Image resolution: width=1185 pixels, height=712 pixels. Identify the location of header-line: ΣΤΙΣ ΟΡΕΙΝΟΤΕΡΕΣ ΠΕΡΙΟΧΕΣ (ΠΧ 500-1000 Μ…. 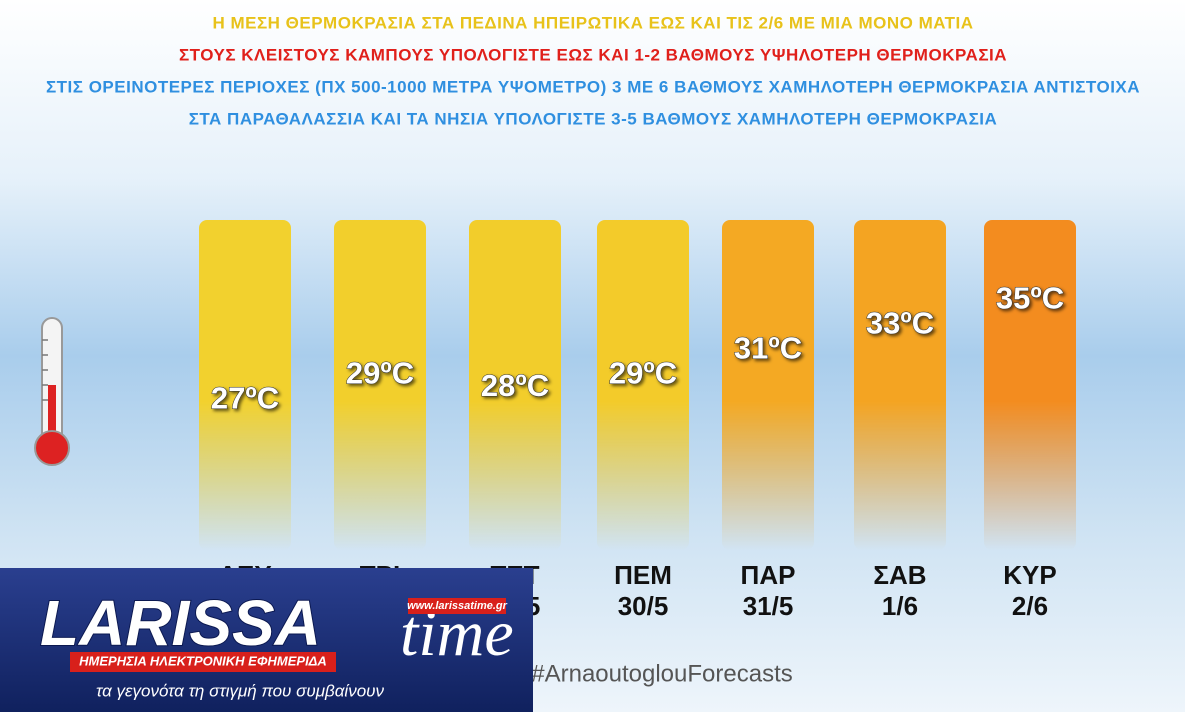
(593, 86).